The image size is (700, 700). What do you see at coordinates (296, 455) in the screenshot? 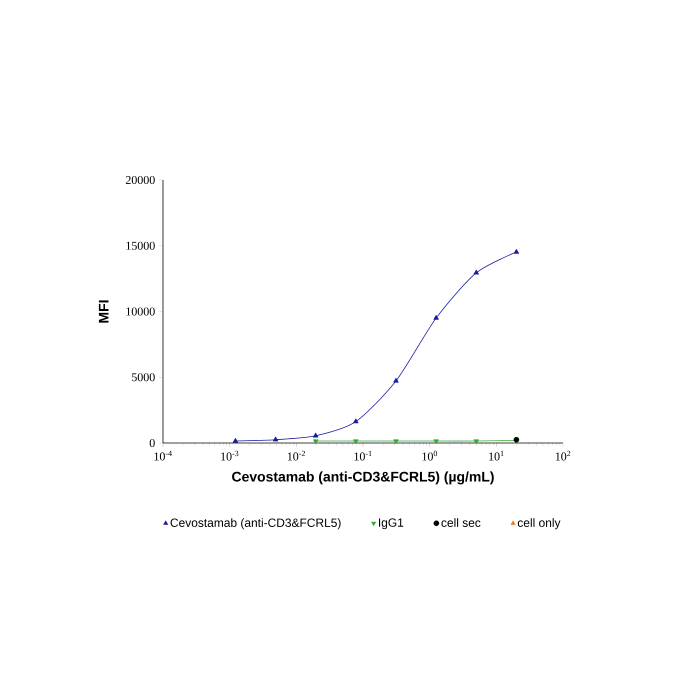
I see `x-tick-label: 10$^{-2}$` at bounding box center [296, 455].